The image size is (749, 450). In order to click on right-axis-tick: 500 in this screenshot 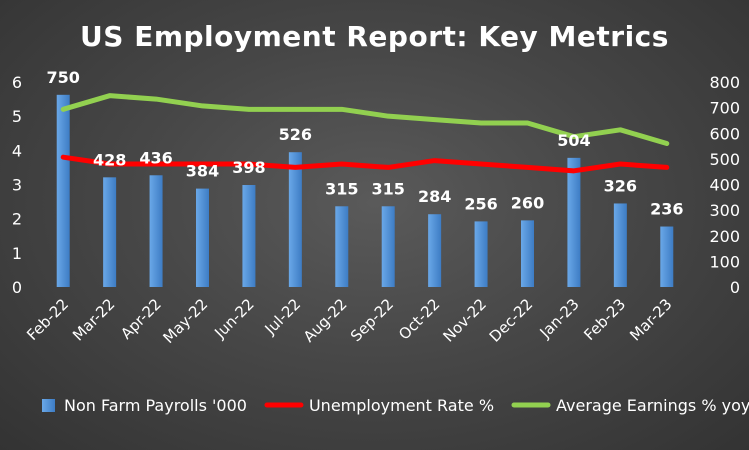, I will do `click(724, 159)`.